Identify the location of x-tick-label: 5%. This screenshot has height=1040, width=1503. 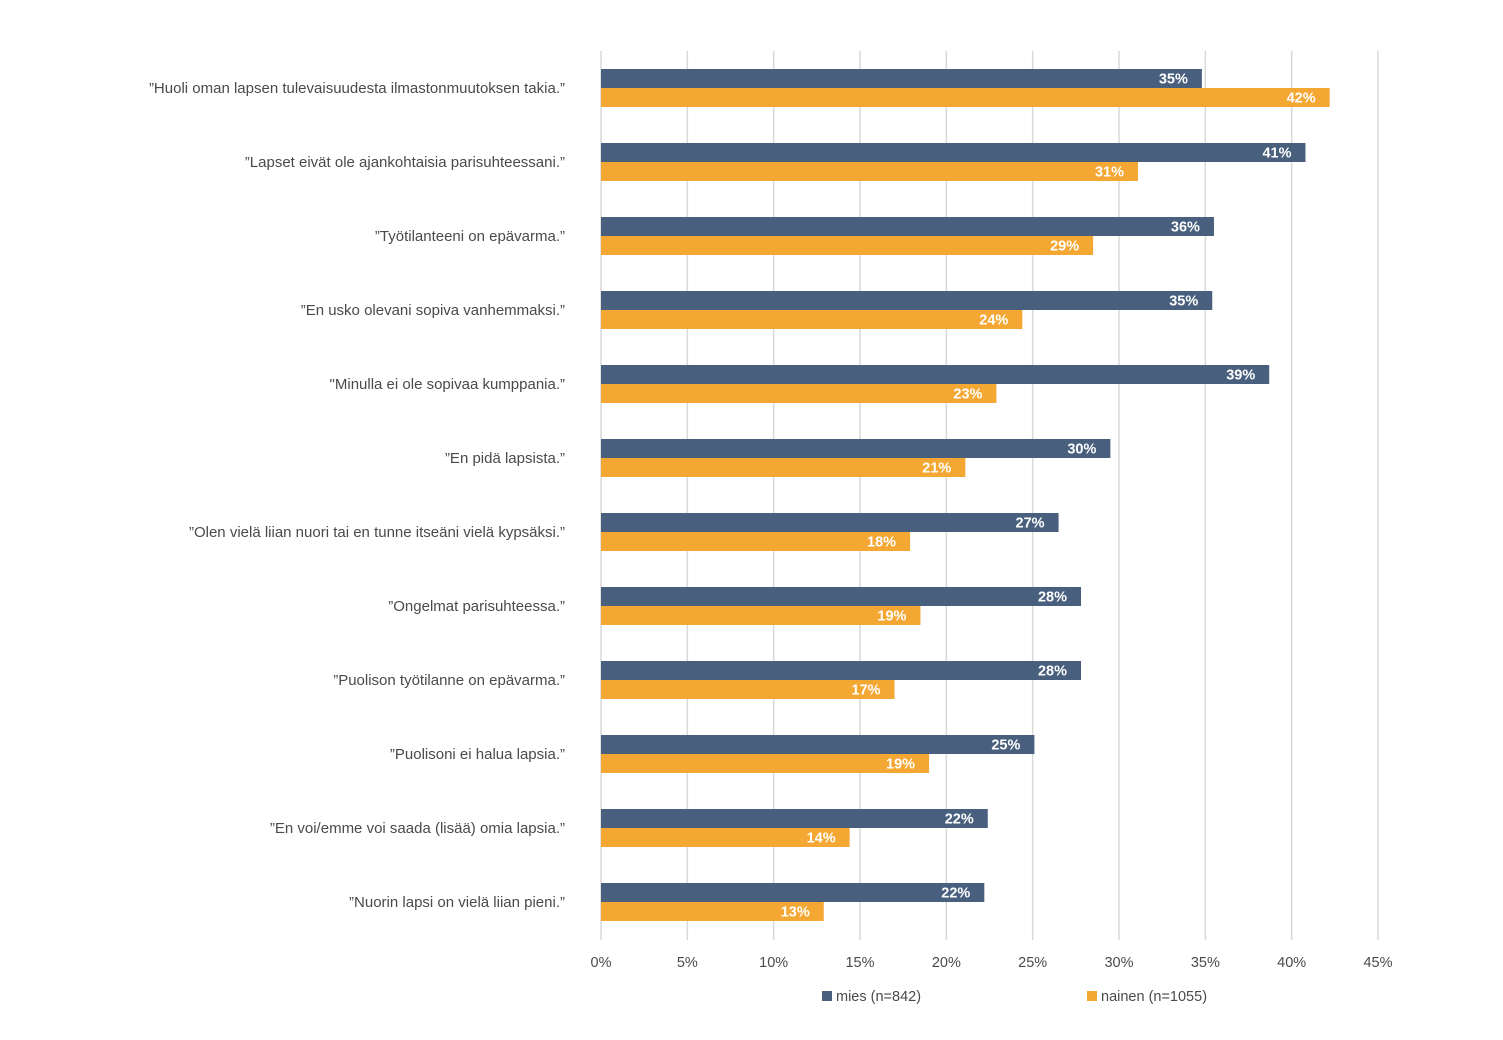
(687, 963).